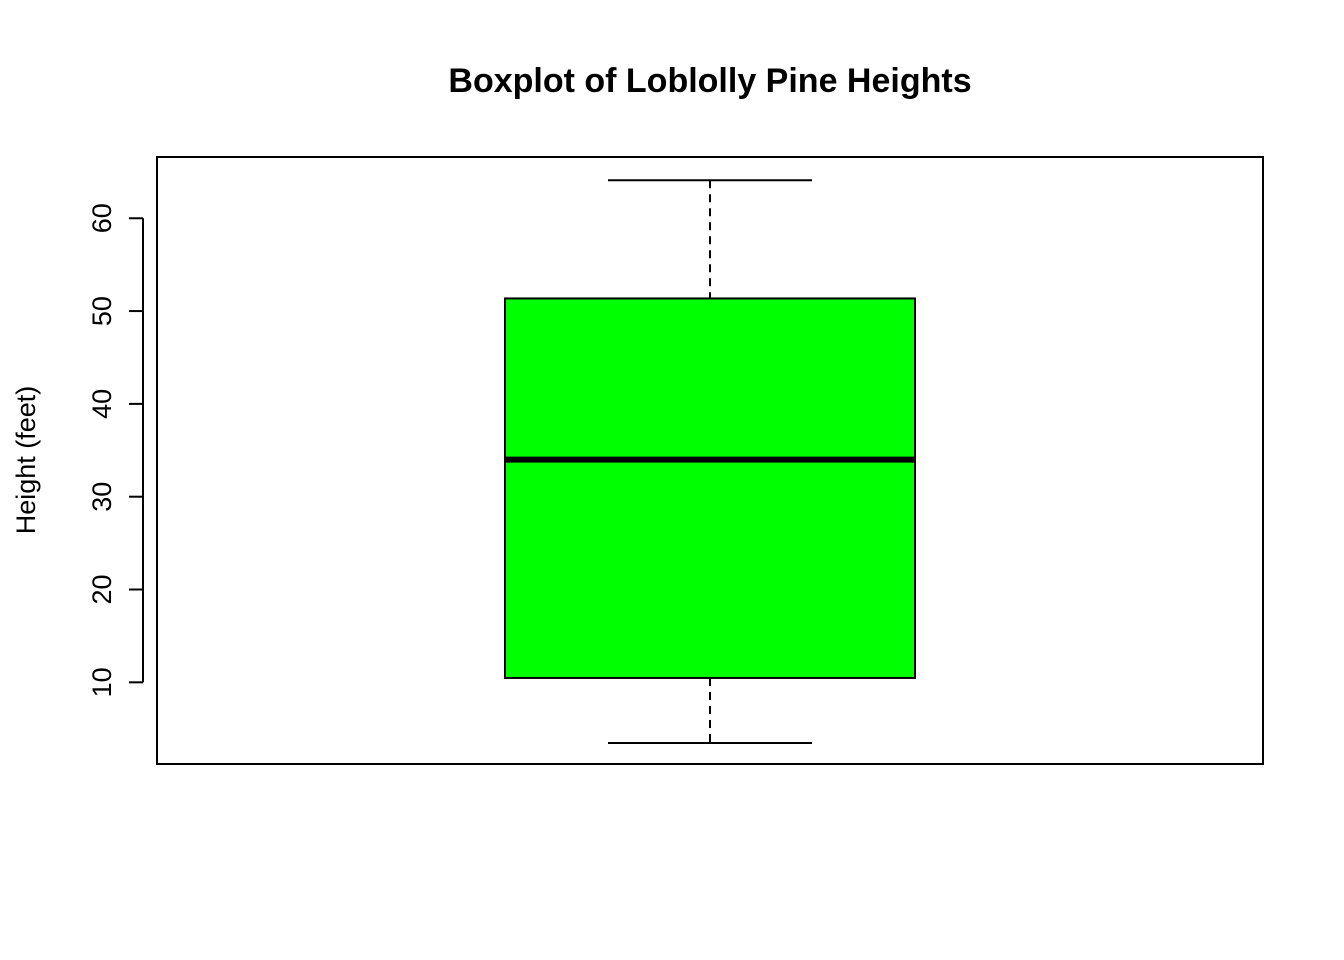  Describe the element at coordinates (102, 497) in the screenshot. I see `y-tick-label: 30` at that location.